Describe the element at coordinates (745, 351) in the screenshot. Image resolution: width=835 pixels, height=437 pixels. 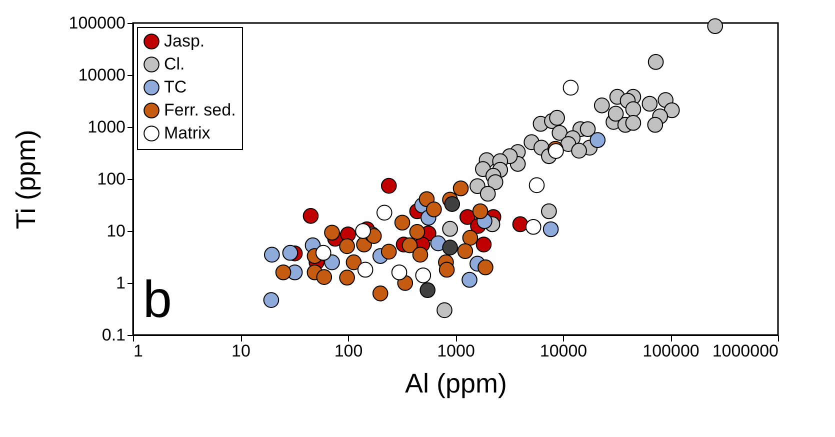
I see `x-tick-label: 1000000` at that location.